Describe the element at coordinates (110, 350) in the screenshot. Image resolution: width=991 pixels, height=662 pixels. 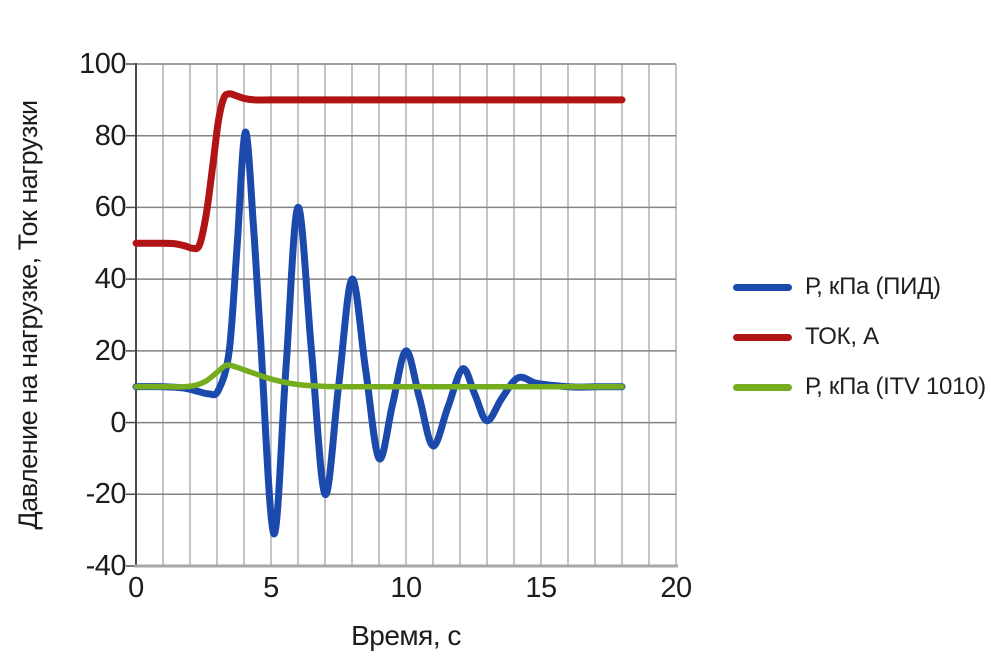
I see `y-tick-label: 20` at that location.